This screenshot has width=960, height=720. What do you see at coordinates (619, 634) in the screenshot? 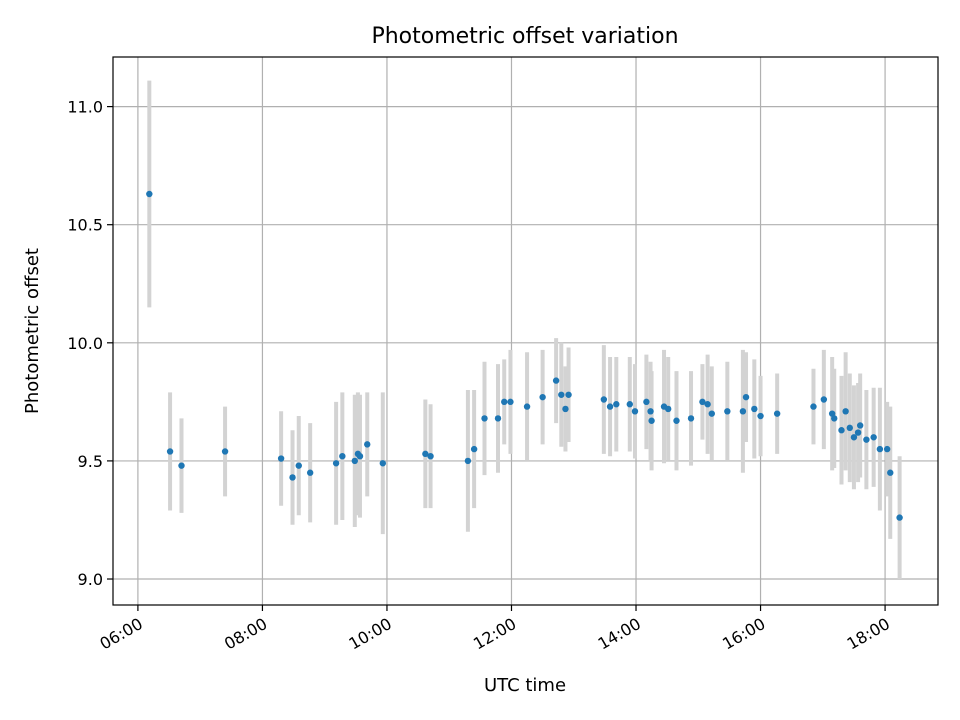
I see `x-tick-label: 14:00` at bounding box center [619, 634].